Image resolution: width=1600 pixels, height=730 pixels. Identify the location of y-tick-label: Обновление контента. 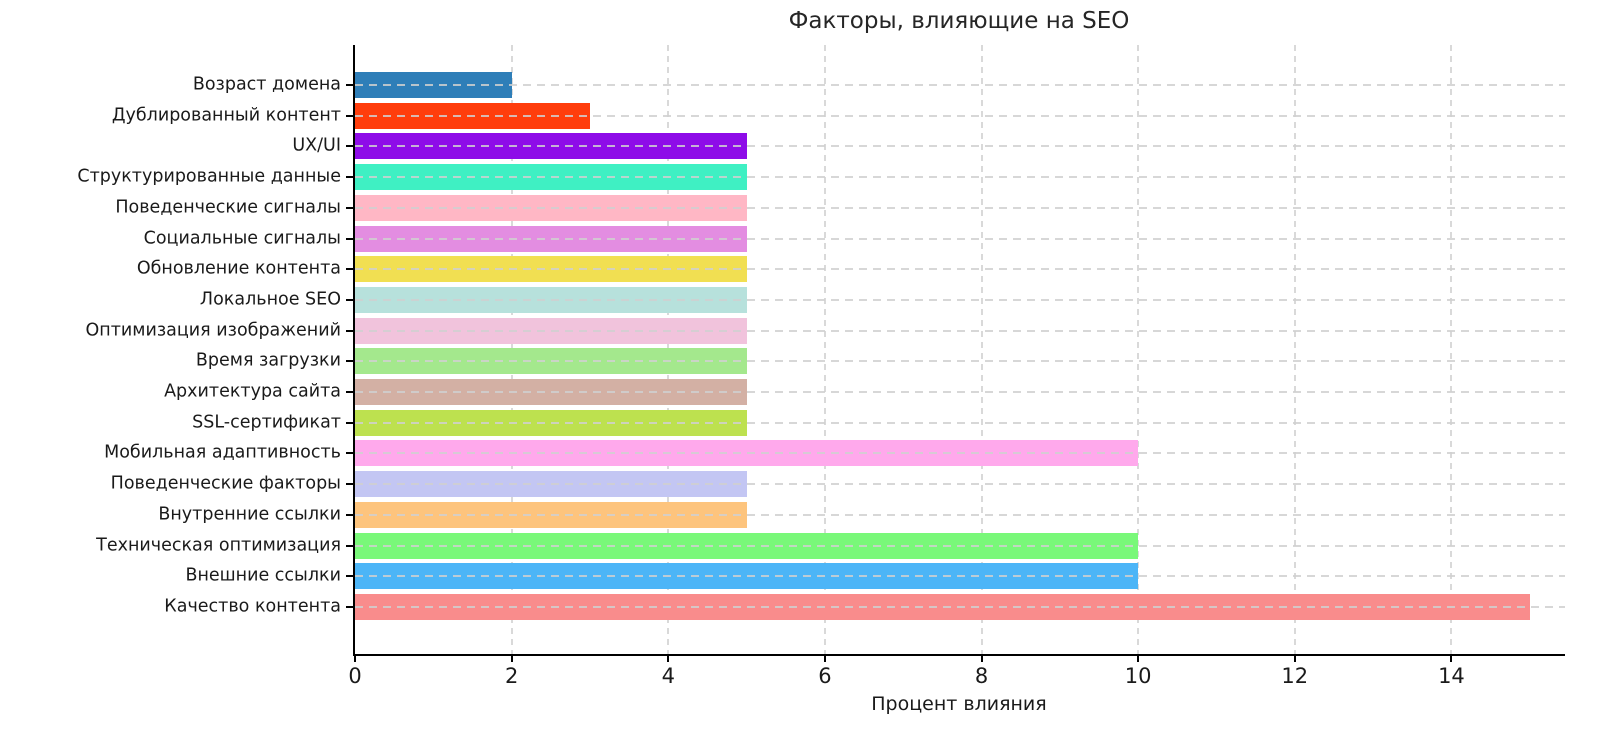
(238, 268).